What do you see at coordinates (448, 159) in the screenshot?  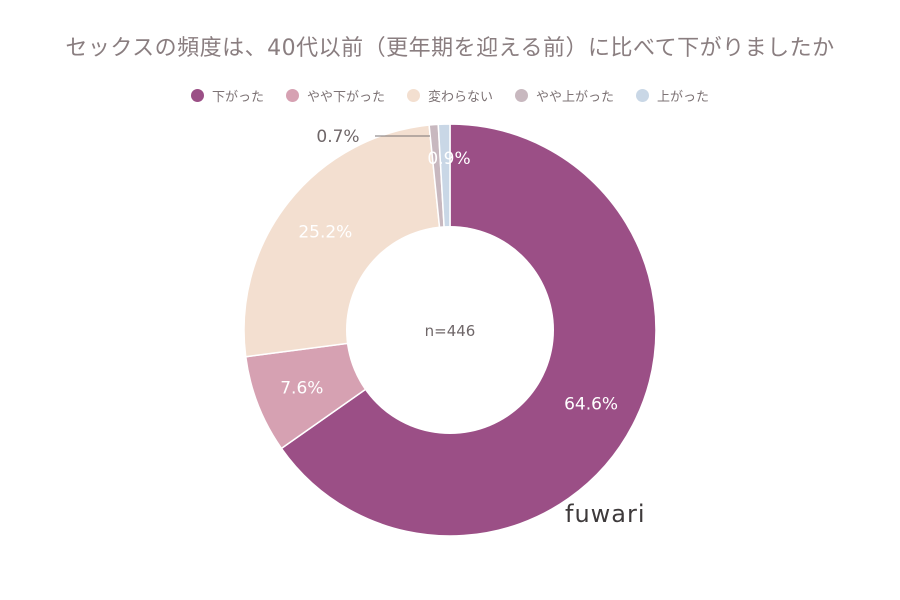 I see `slice-label-up: 0.9%` at bounding box center [448, 159].